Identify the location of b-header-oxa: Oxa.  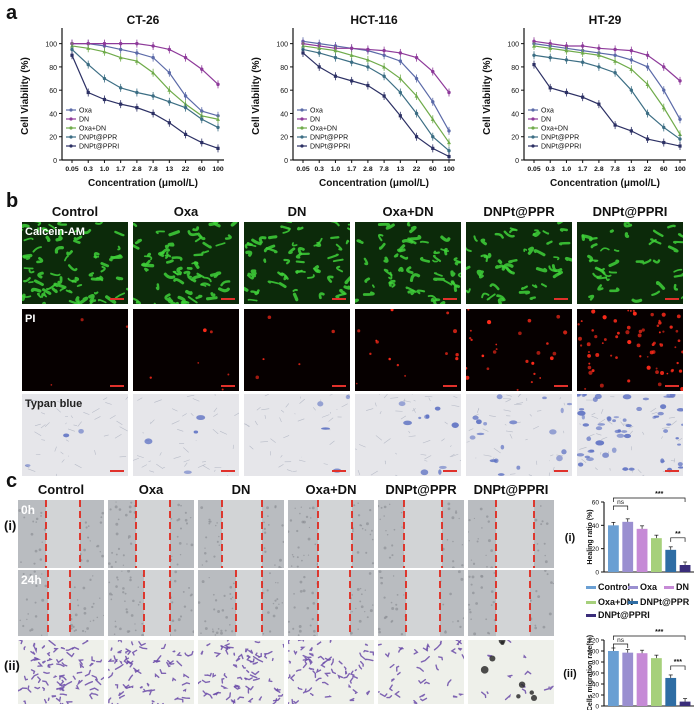
(186, 211).